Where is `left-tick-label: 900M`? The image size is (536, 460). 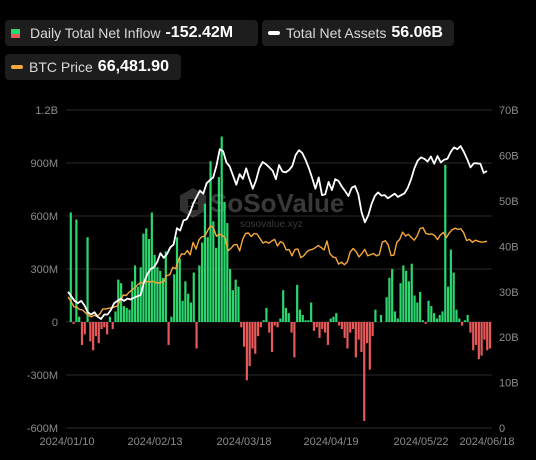 left-tick-label: 900M is located at coordinates (44, 164).